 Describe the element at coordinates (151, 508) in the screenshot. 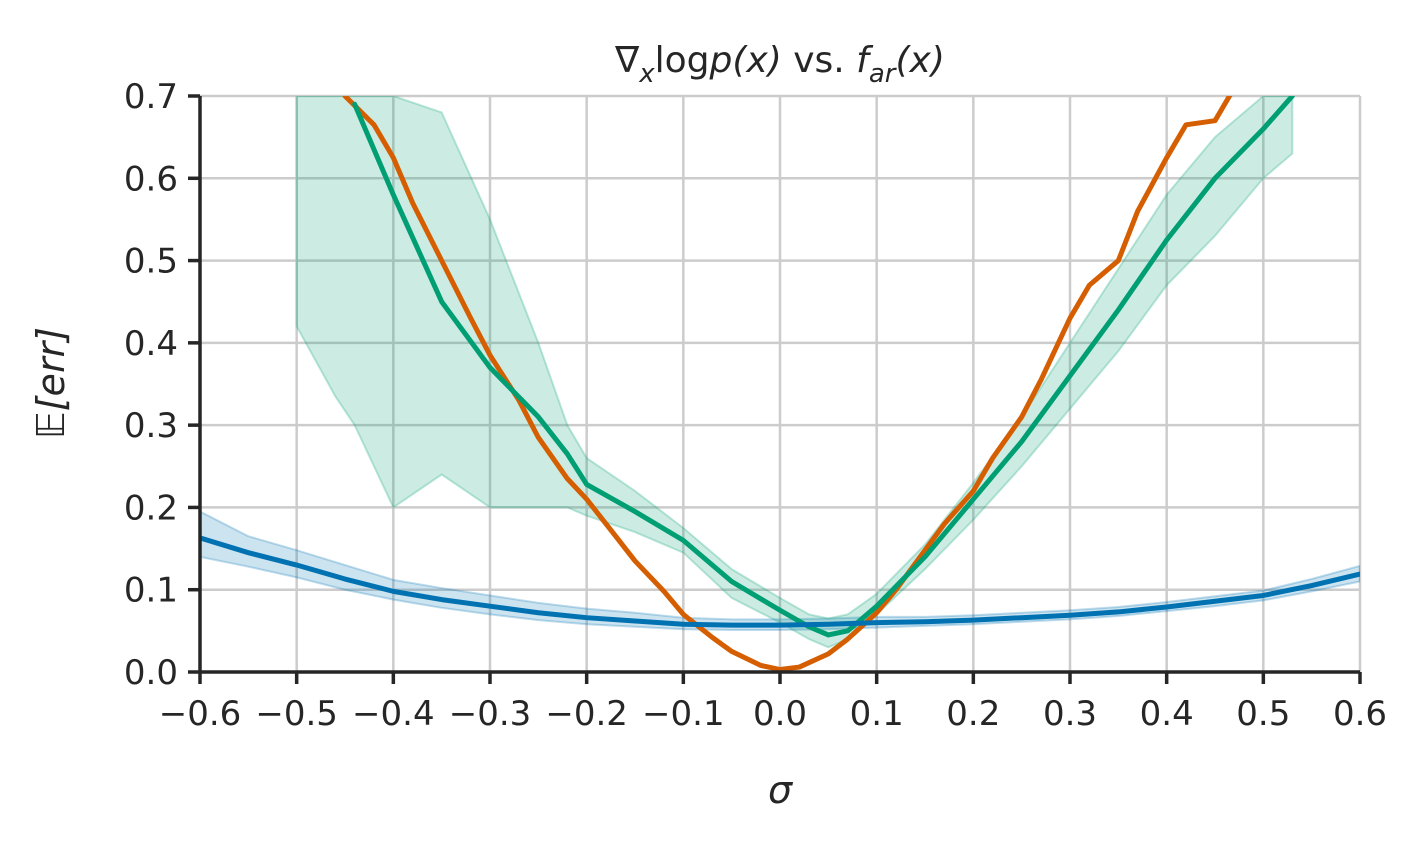

I see `y-tick-label: 0.2` at that location.